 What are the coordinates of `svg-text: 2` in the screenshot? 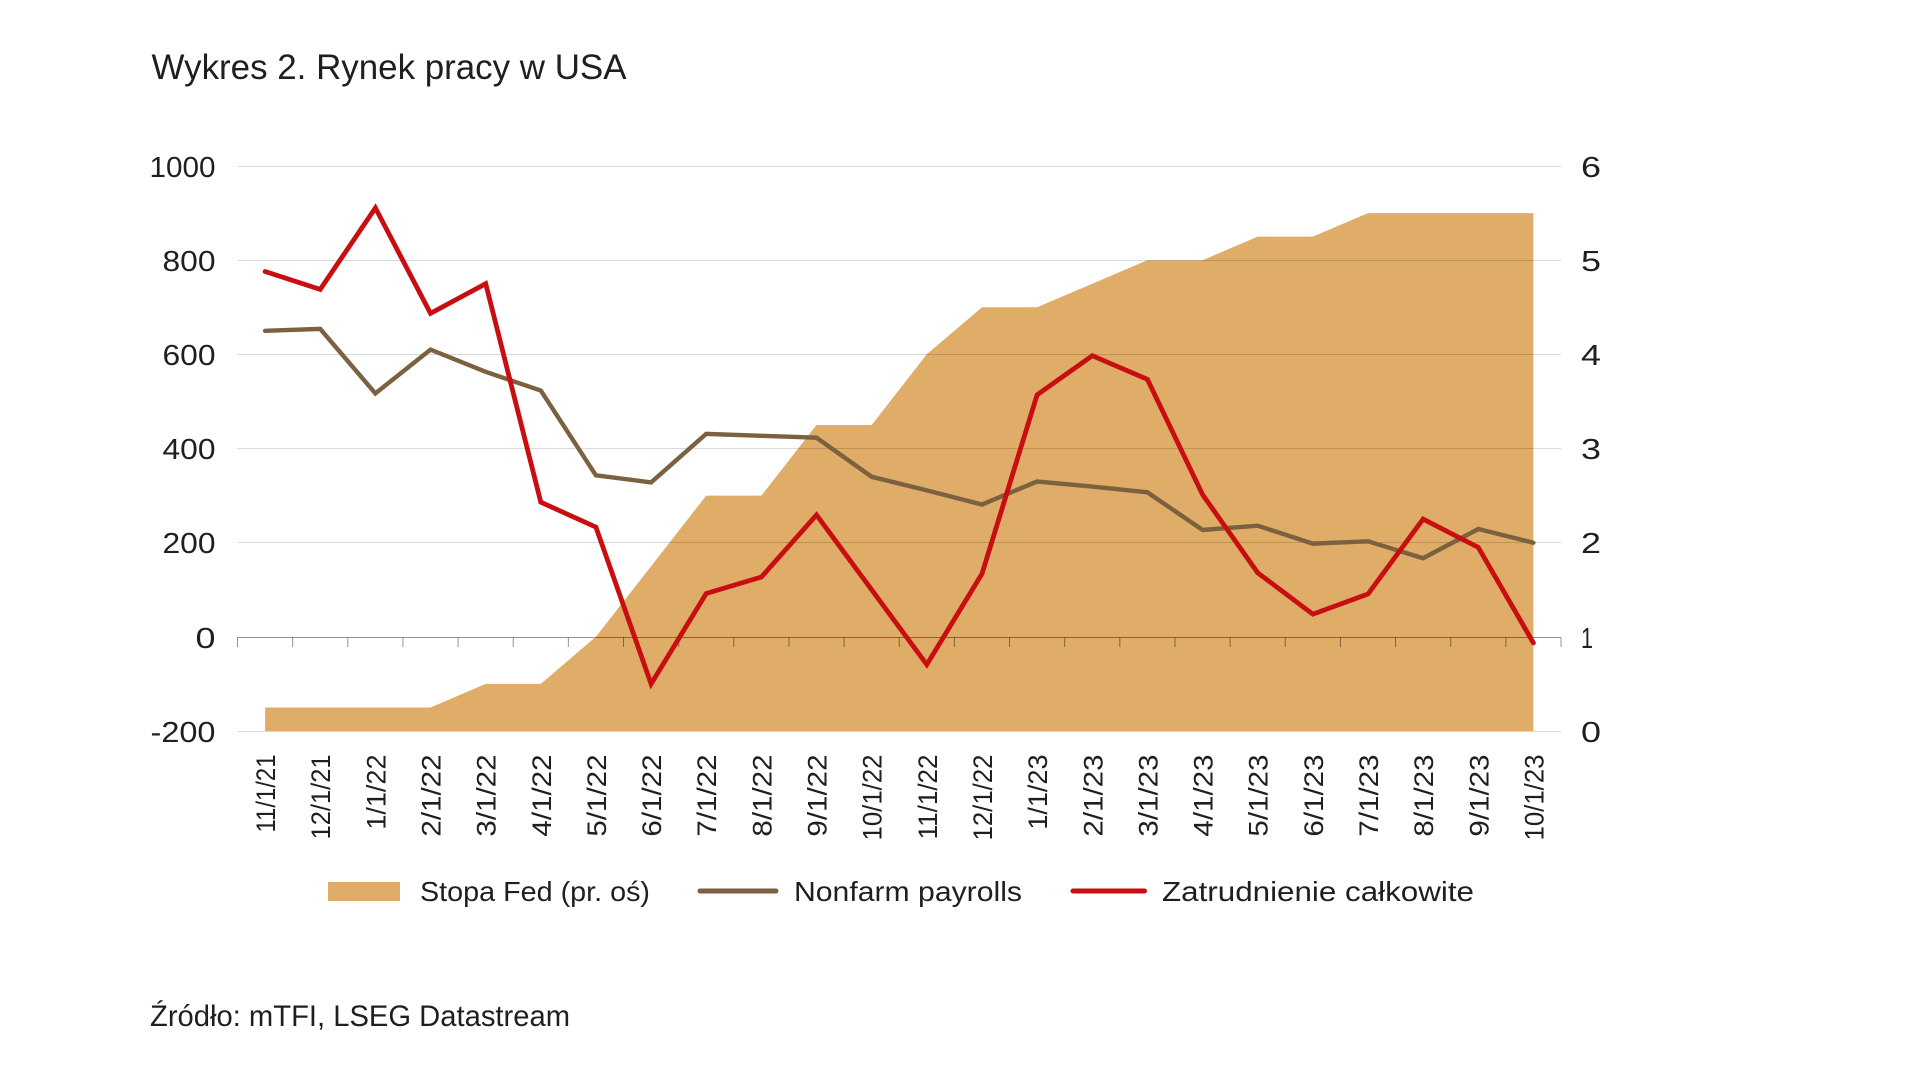 It's located at (1591, 544).